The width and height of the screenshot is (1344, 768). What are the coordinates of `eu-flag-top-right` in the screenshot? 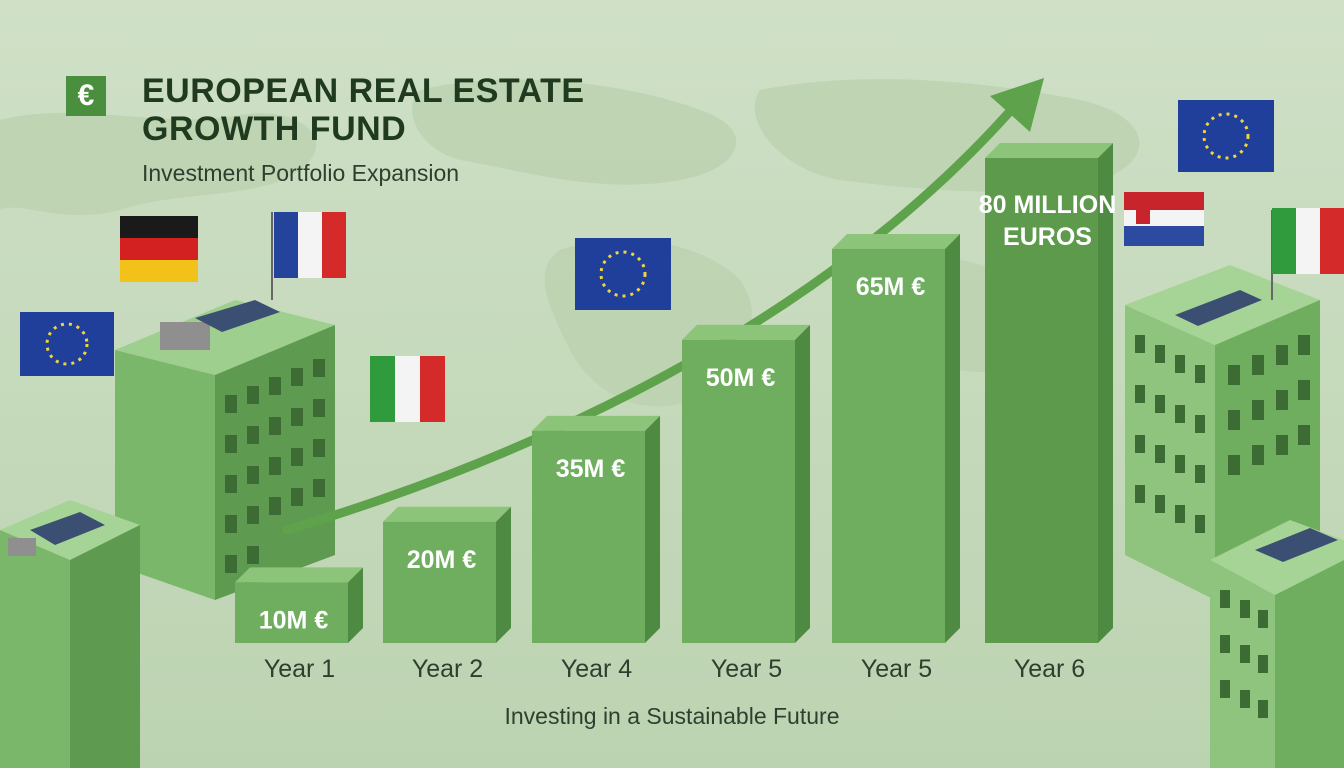 It's located at (1226, 136).